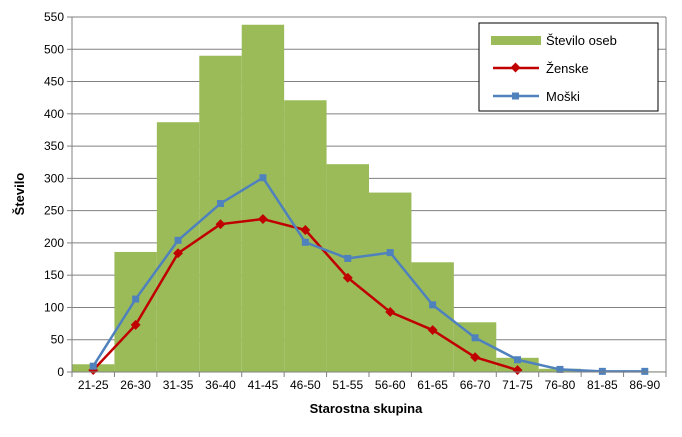  What do you see at coordinates (54, 49) in the screenshot?
I see `y-tick-label: 500` at bounding box center [54, 49].